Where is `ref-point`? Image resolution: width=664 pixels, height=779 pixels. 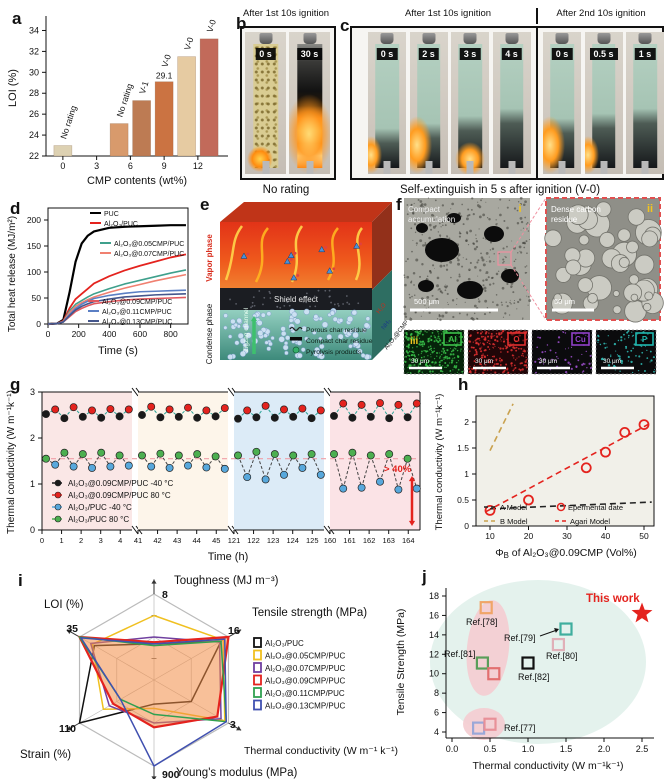
ref-point is located at coordinates (566, 629).